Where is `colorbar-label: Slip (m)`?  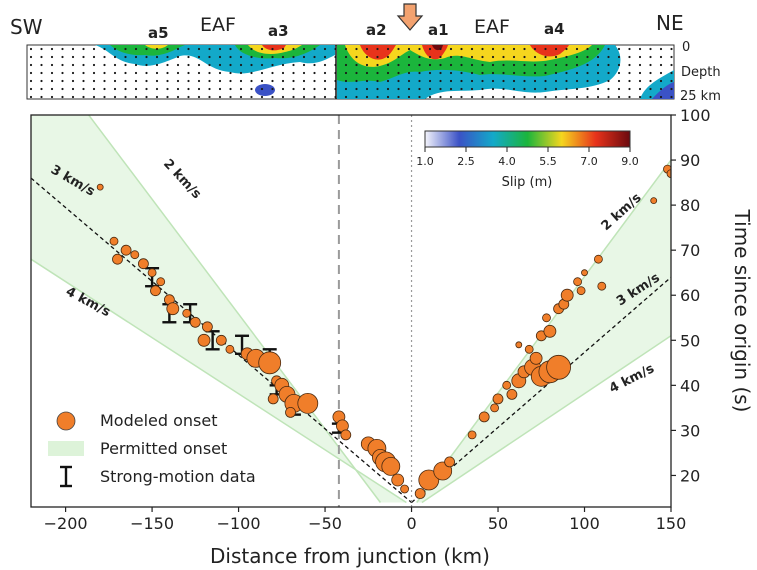 colorbar-label: Slip (m) is located at coordinates (527, 182).